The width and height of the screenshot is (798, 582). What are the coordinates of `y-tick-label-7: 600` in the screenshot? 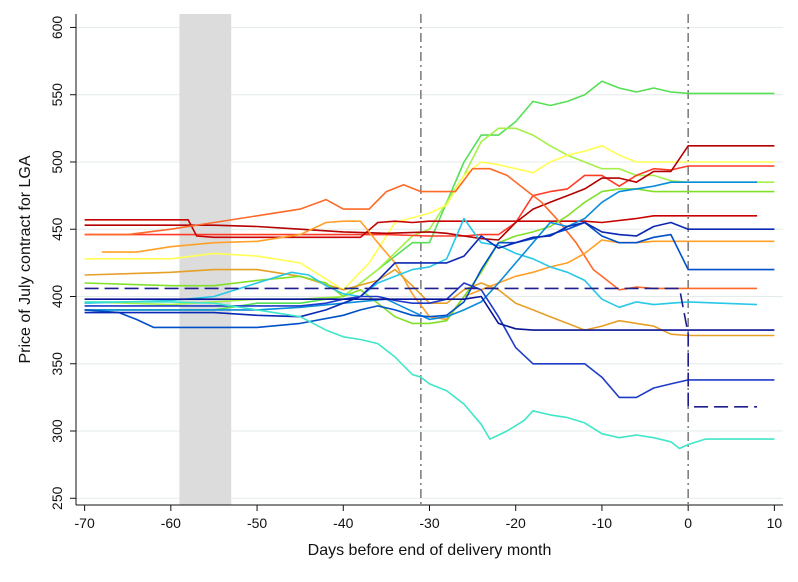 It's located at (57, 28).